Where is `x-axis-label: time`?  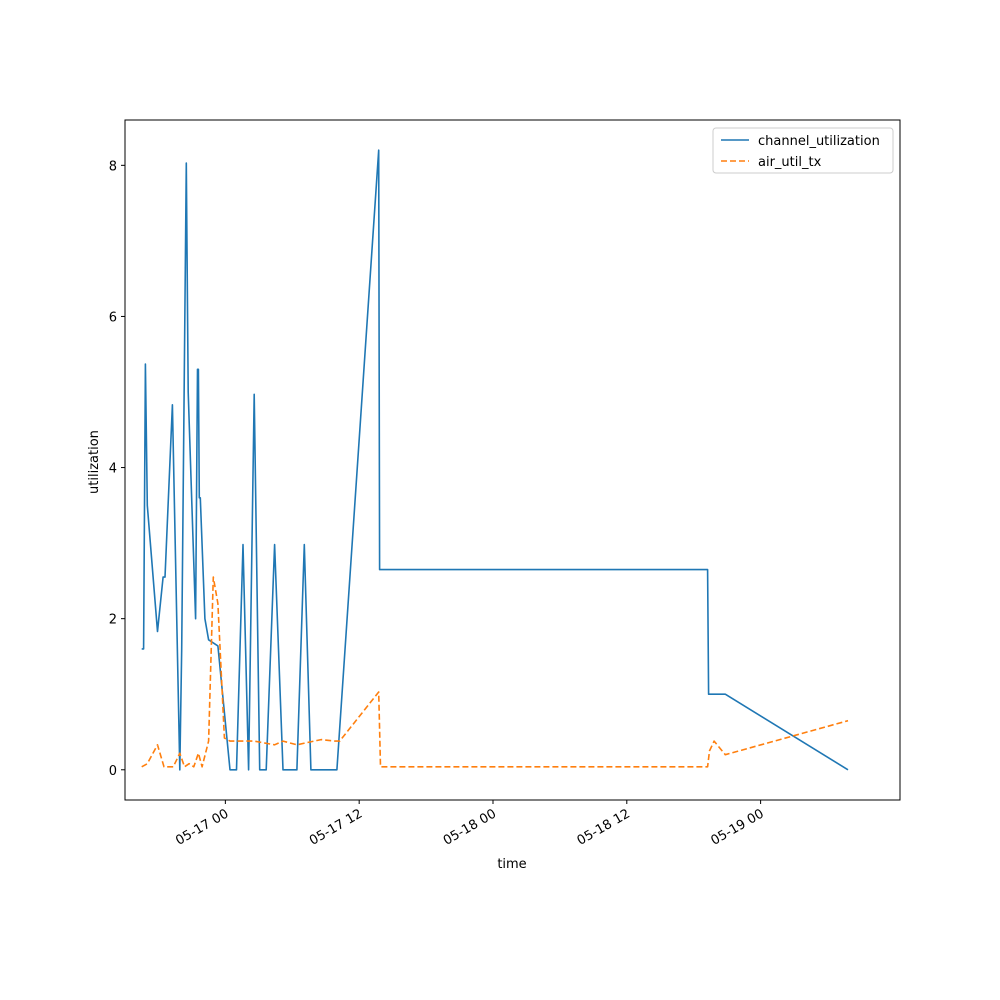 x-axis-label: time is located at coordinates (511, 864).